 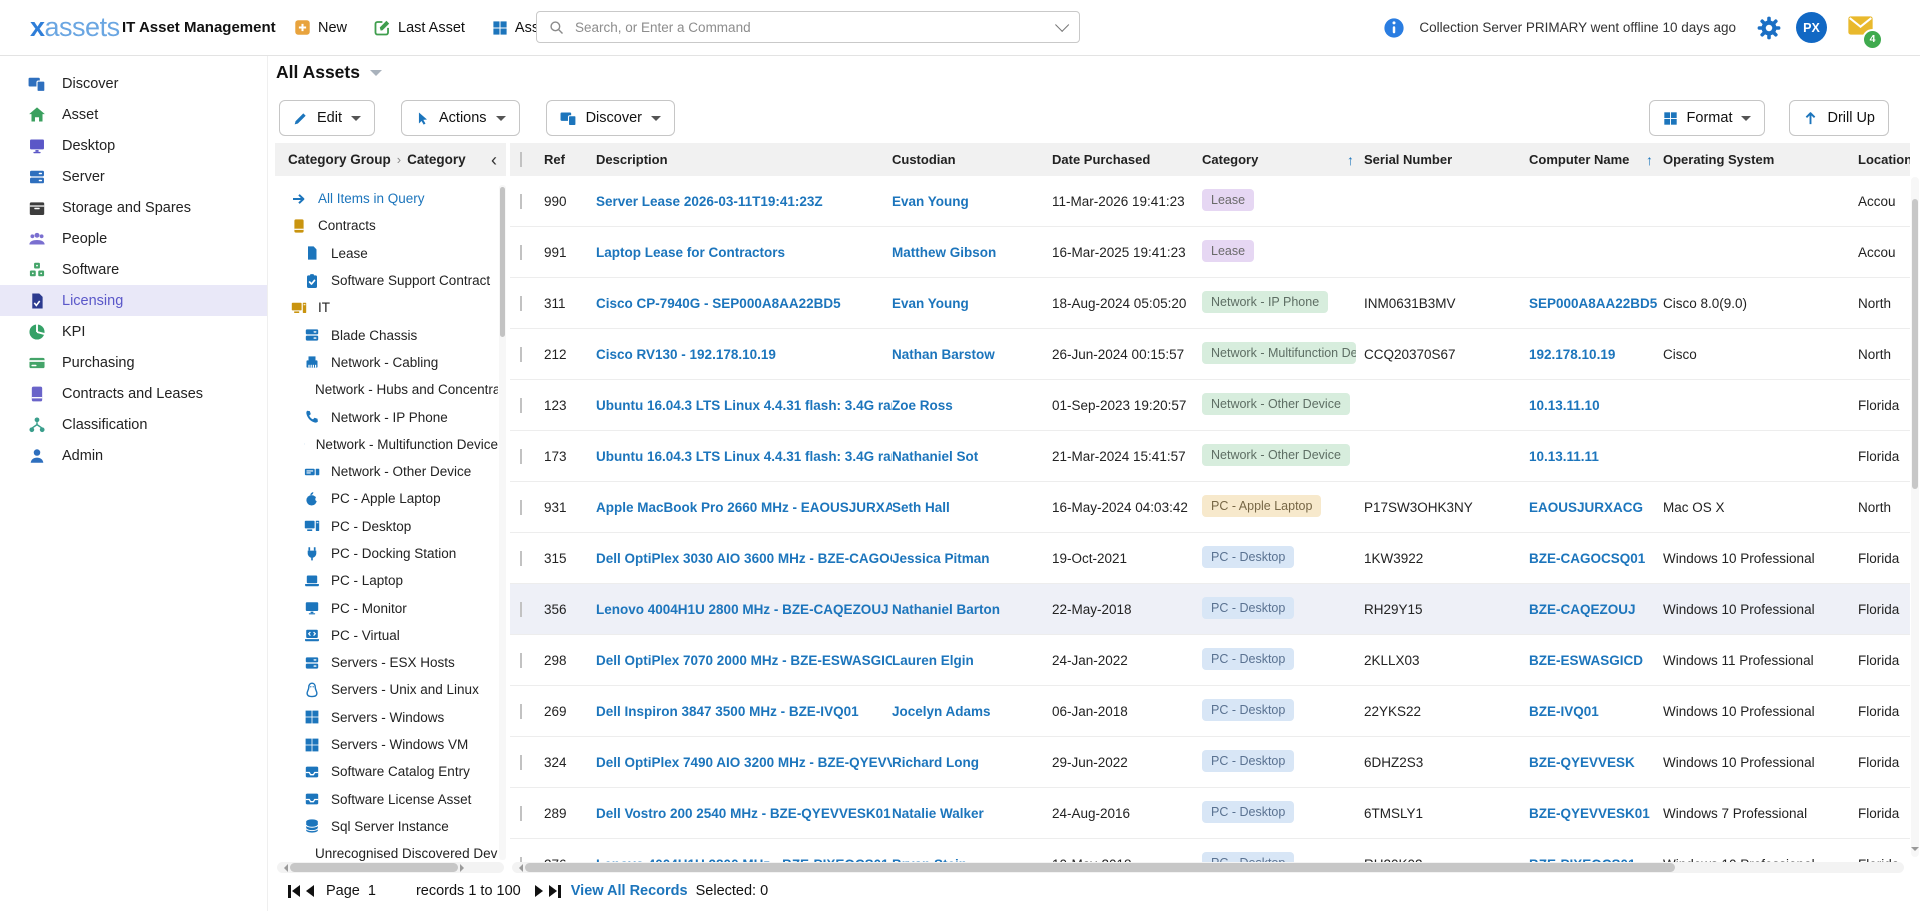 What do you see at coordinates (924, 159) in the screenshot?
I see `column-header-custodian: Custodian` at bounding box center [924, 159].